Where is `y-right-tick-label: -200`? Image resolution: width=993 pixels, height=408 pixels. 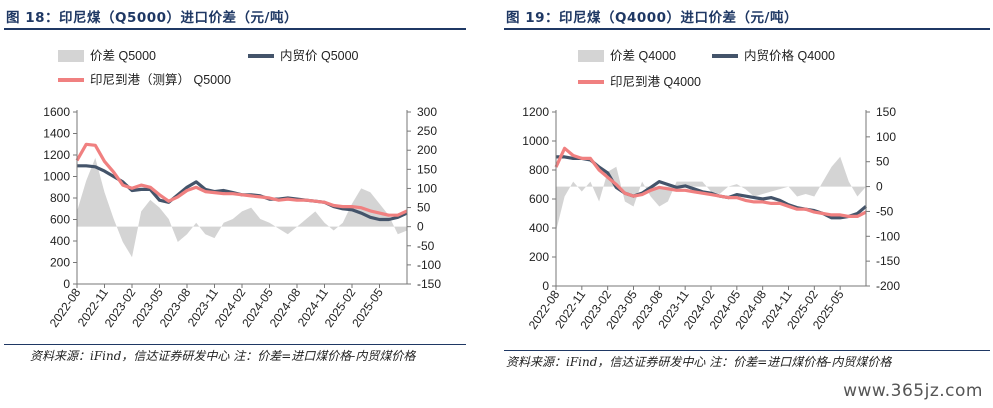 y-right-tick-label: -200 is located at coordinates (888, 286).